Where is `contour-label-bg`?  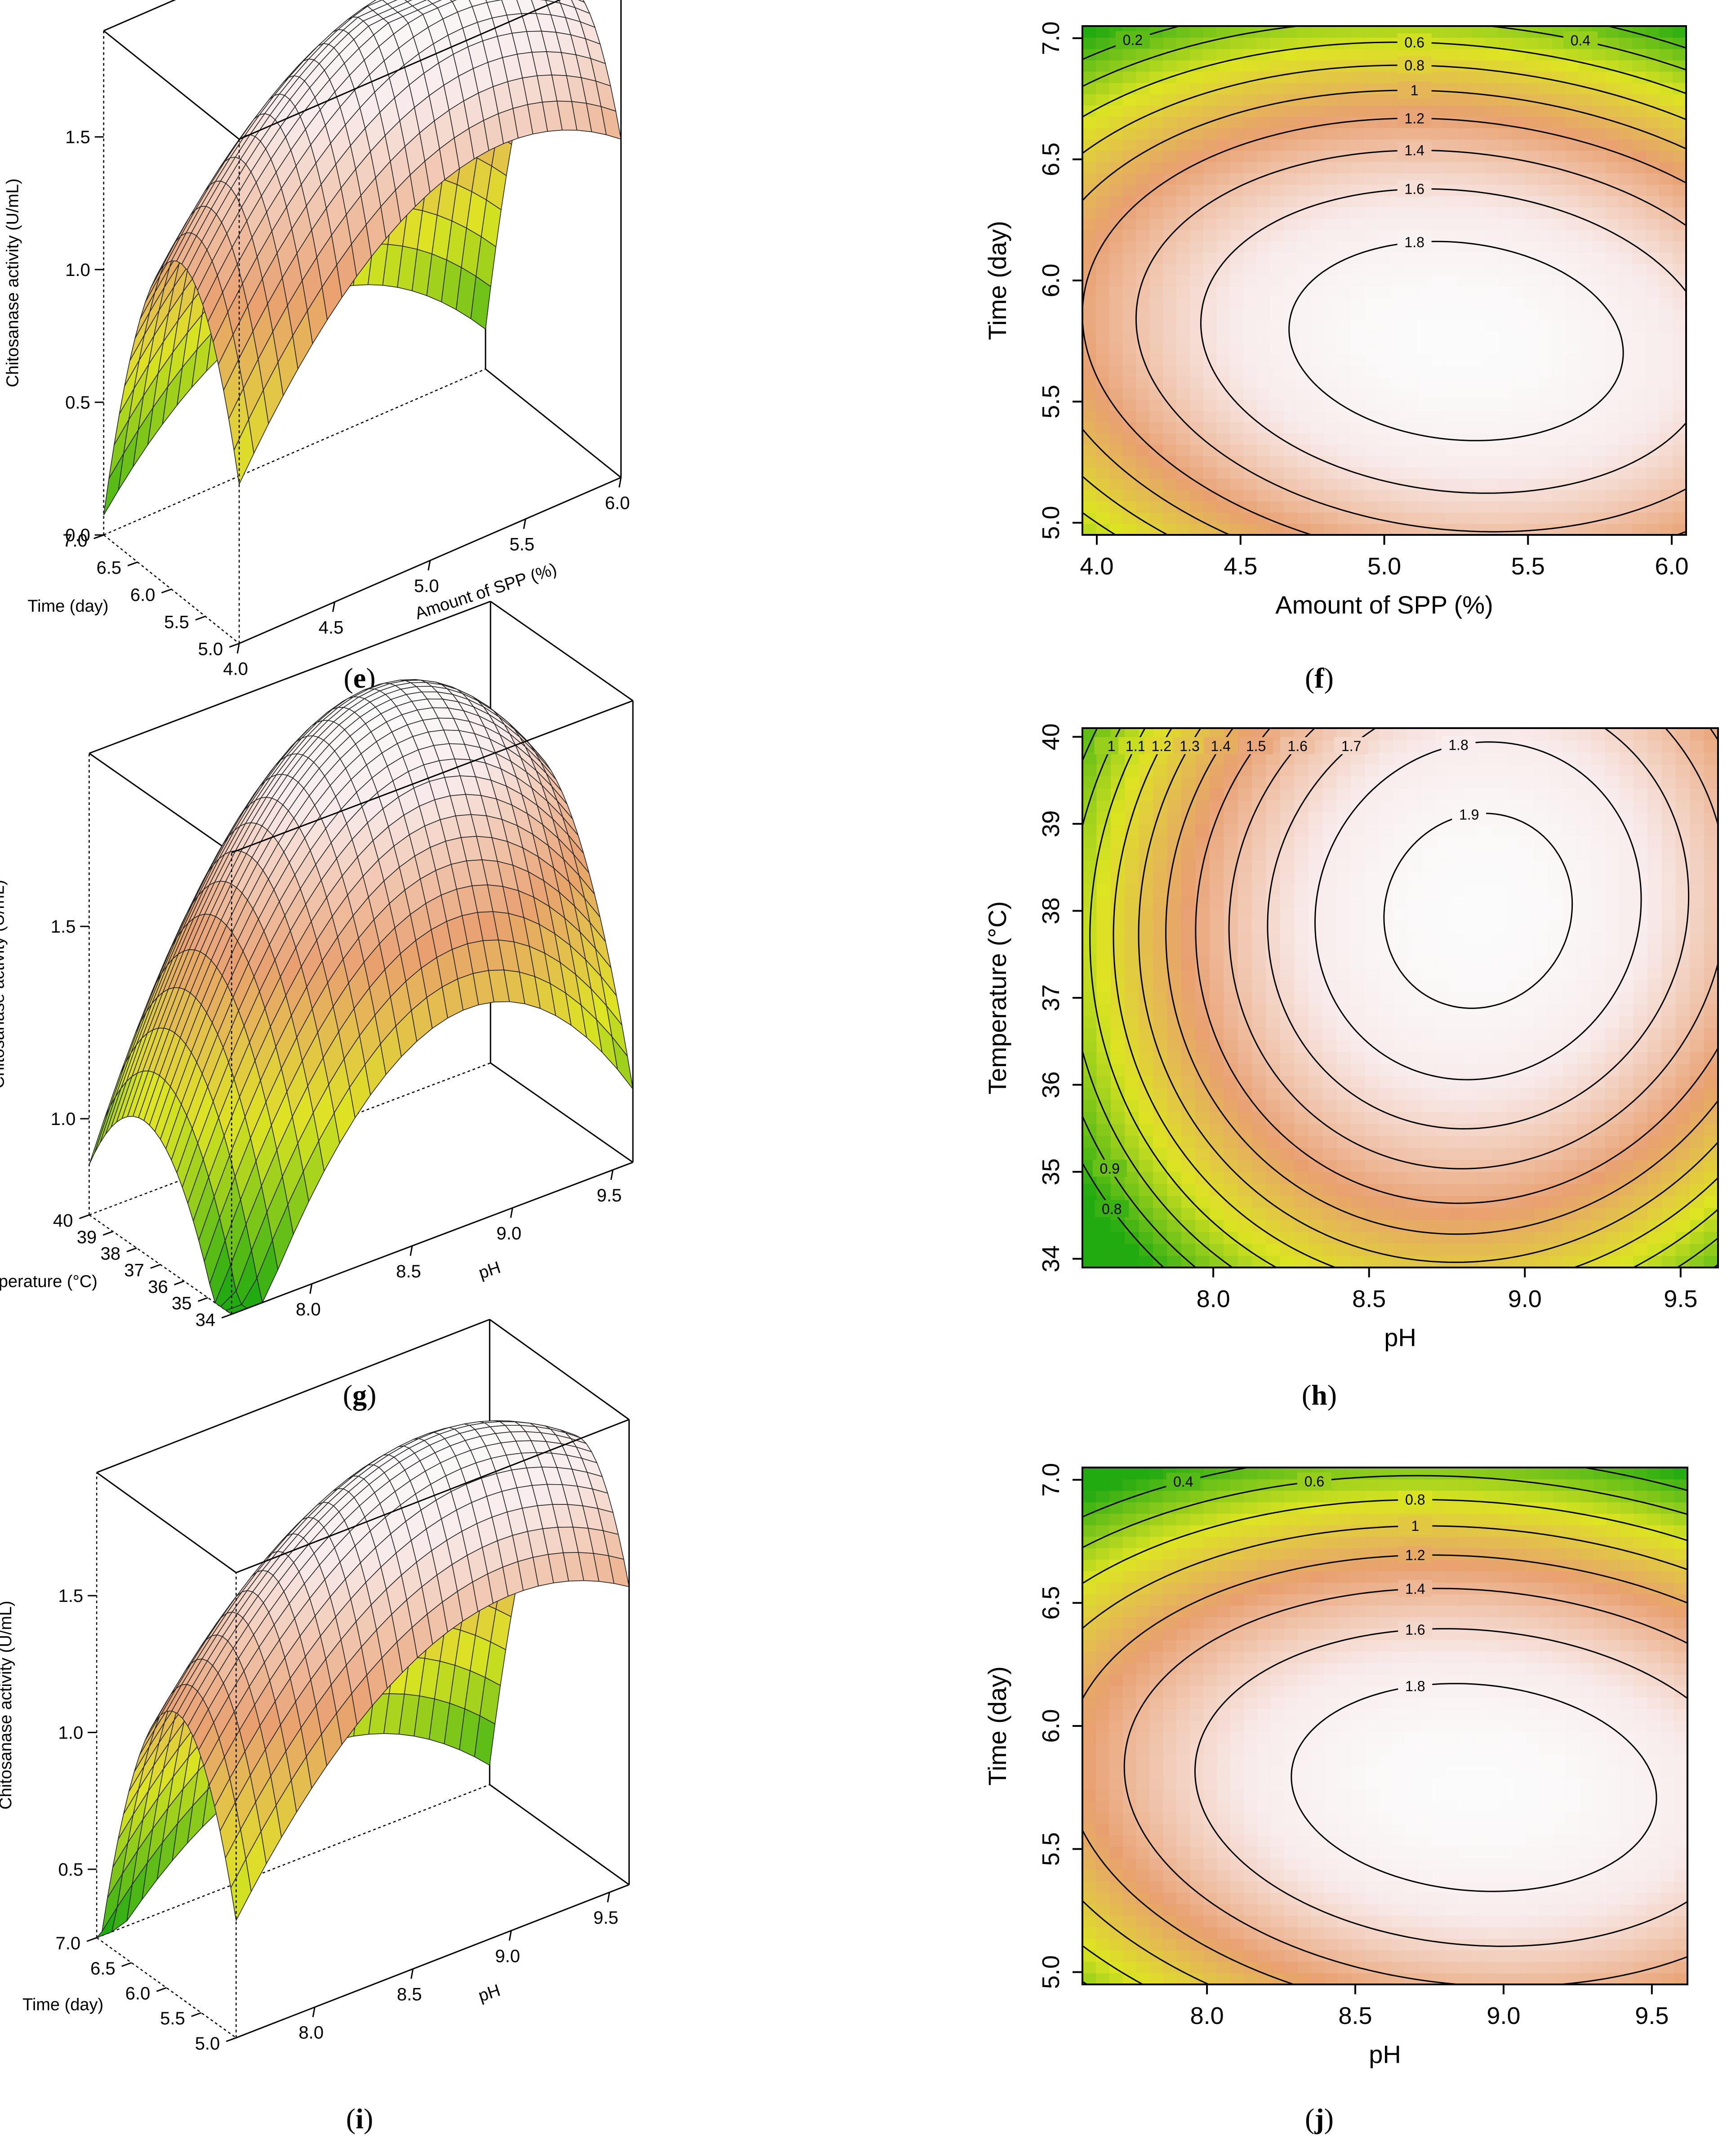
contour-label-bg is located at coordinates (1414, 242).